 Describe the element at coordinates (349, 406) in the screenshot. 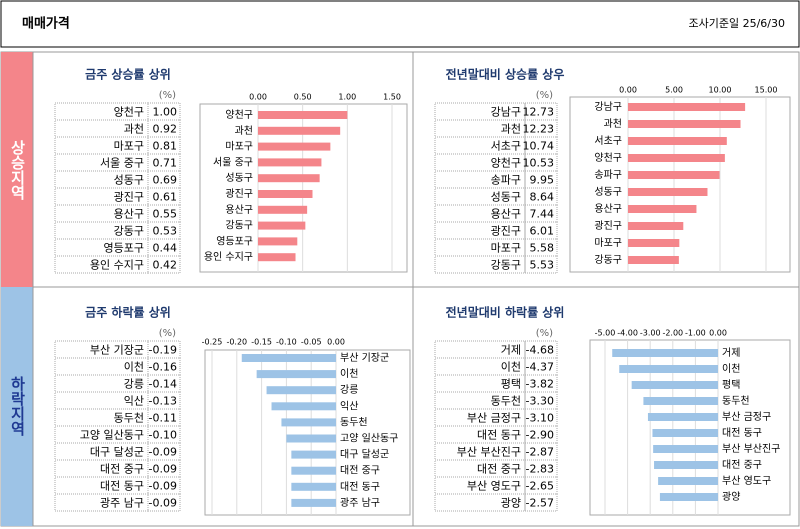

I see `y-tick-label: 익산` at that location.